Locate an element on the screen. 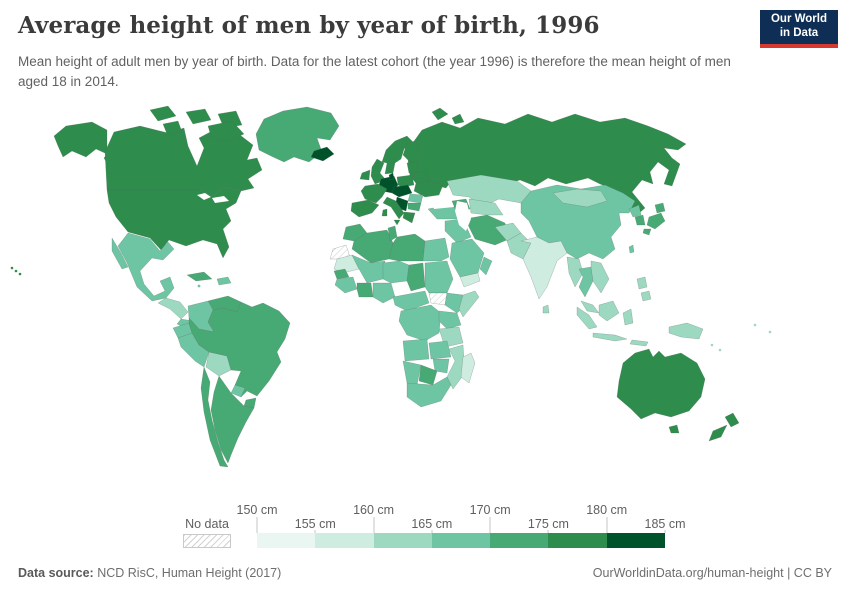 Image resolution: width=850 pixels, height=600 pixels. legend-no-data-swatch is located at coordinates (207, 541).